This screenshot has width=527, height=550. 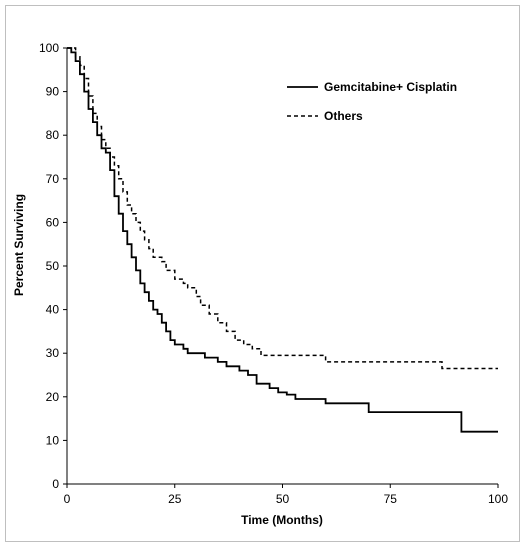 I want to click on legend-label-others: Others, so click(x=343, y=116).